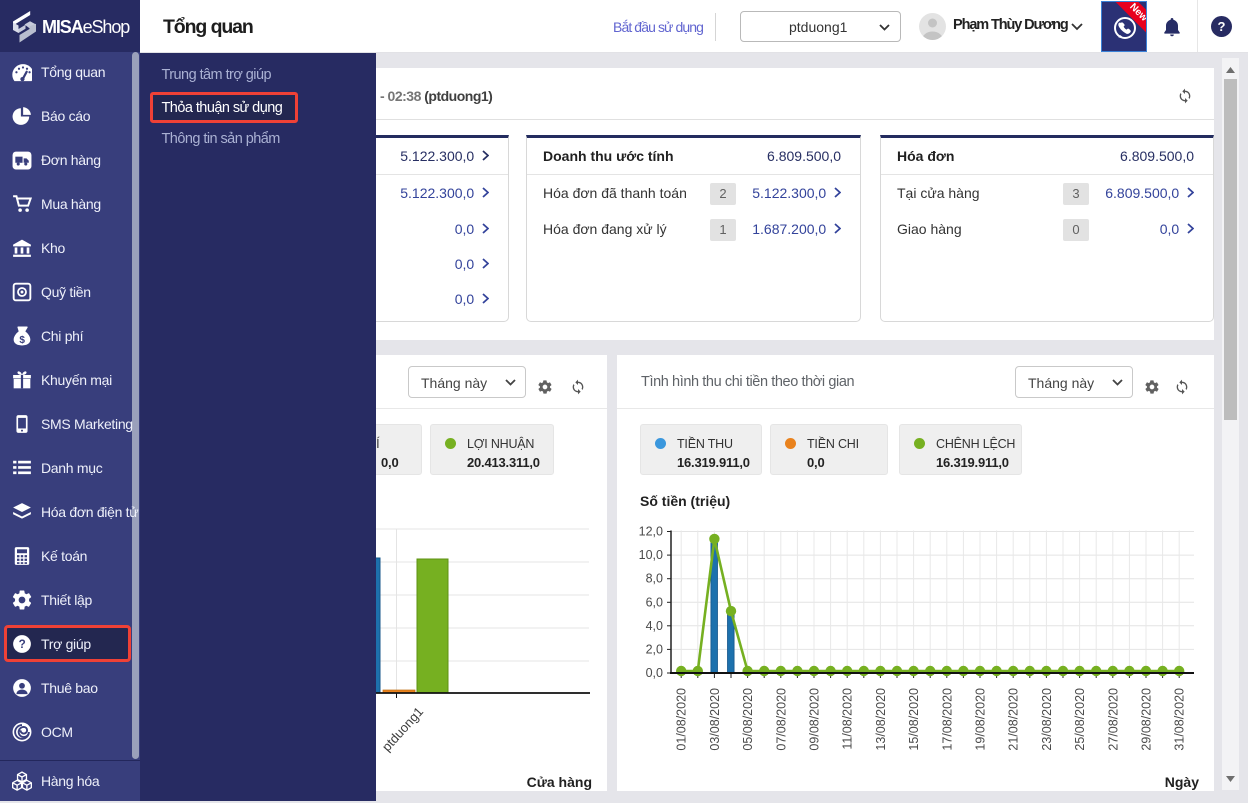  Describe the element at coordinates (654, 626) in the screenshot. I see `svg-text: 4,0` at that location.